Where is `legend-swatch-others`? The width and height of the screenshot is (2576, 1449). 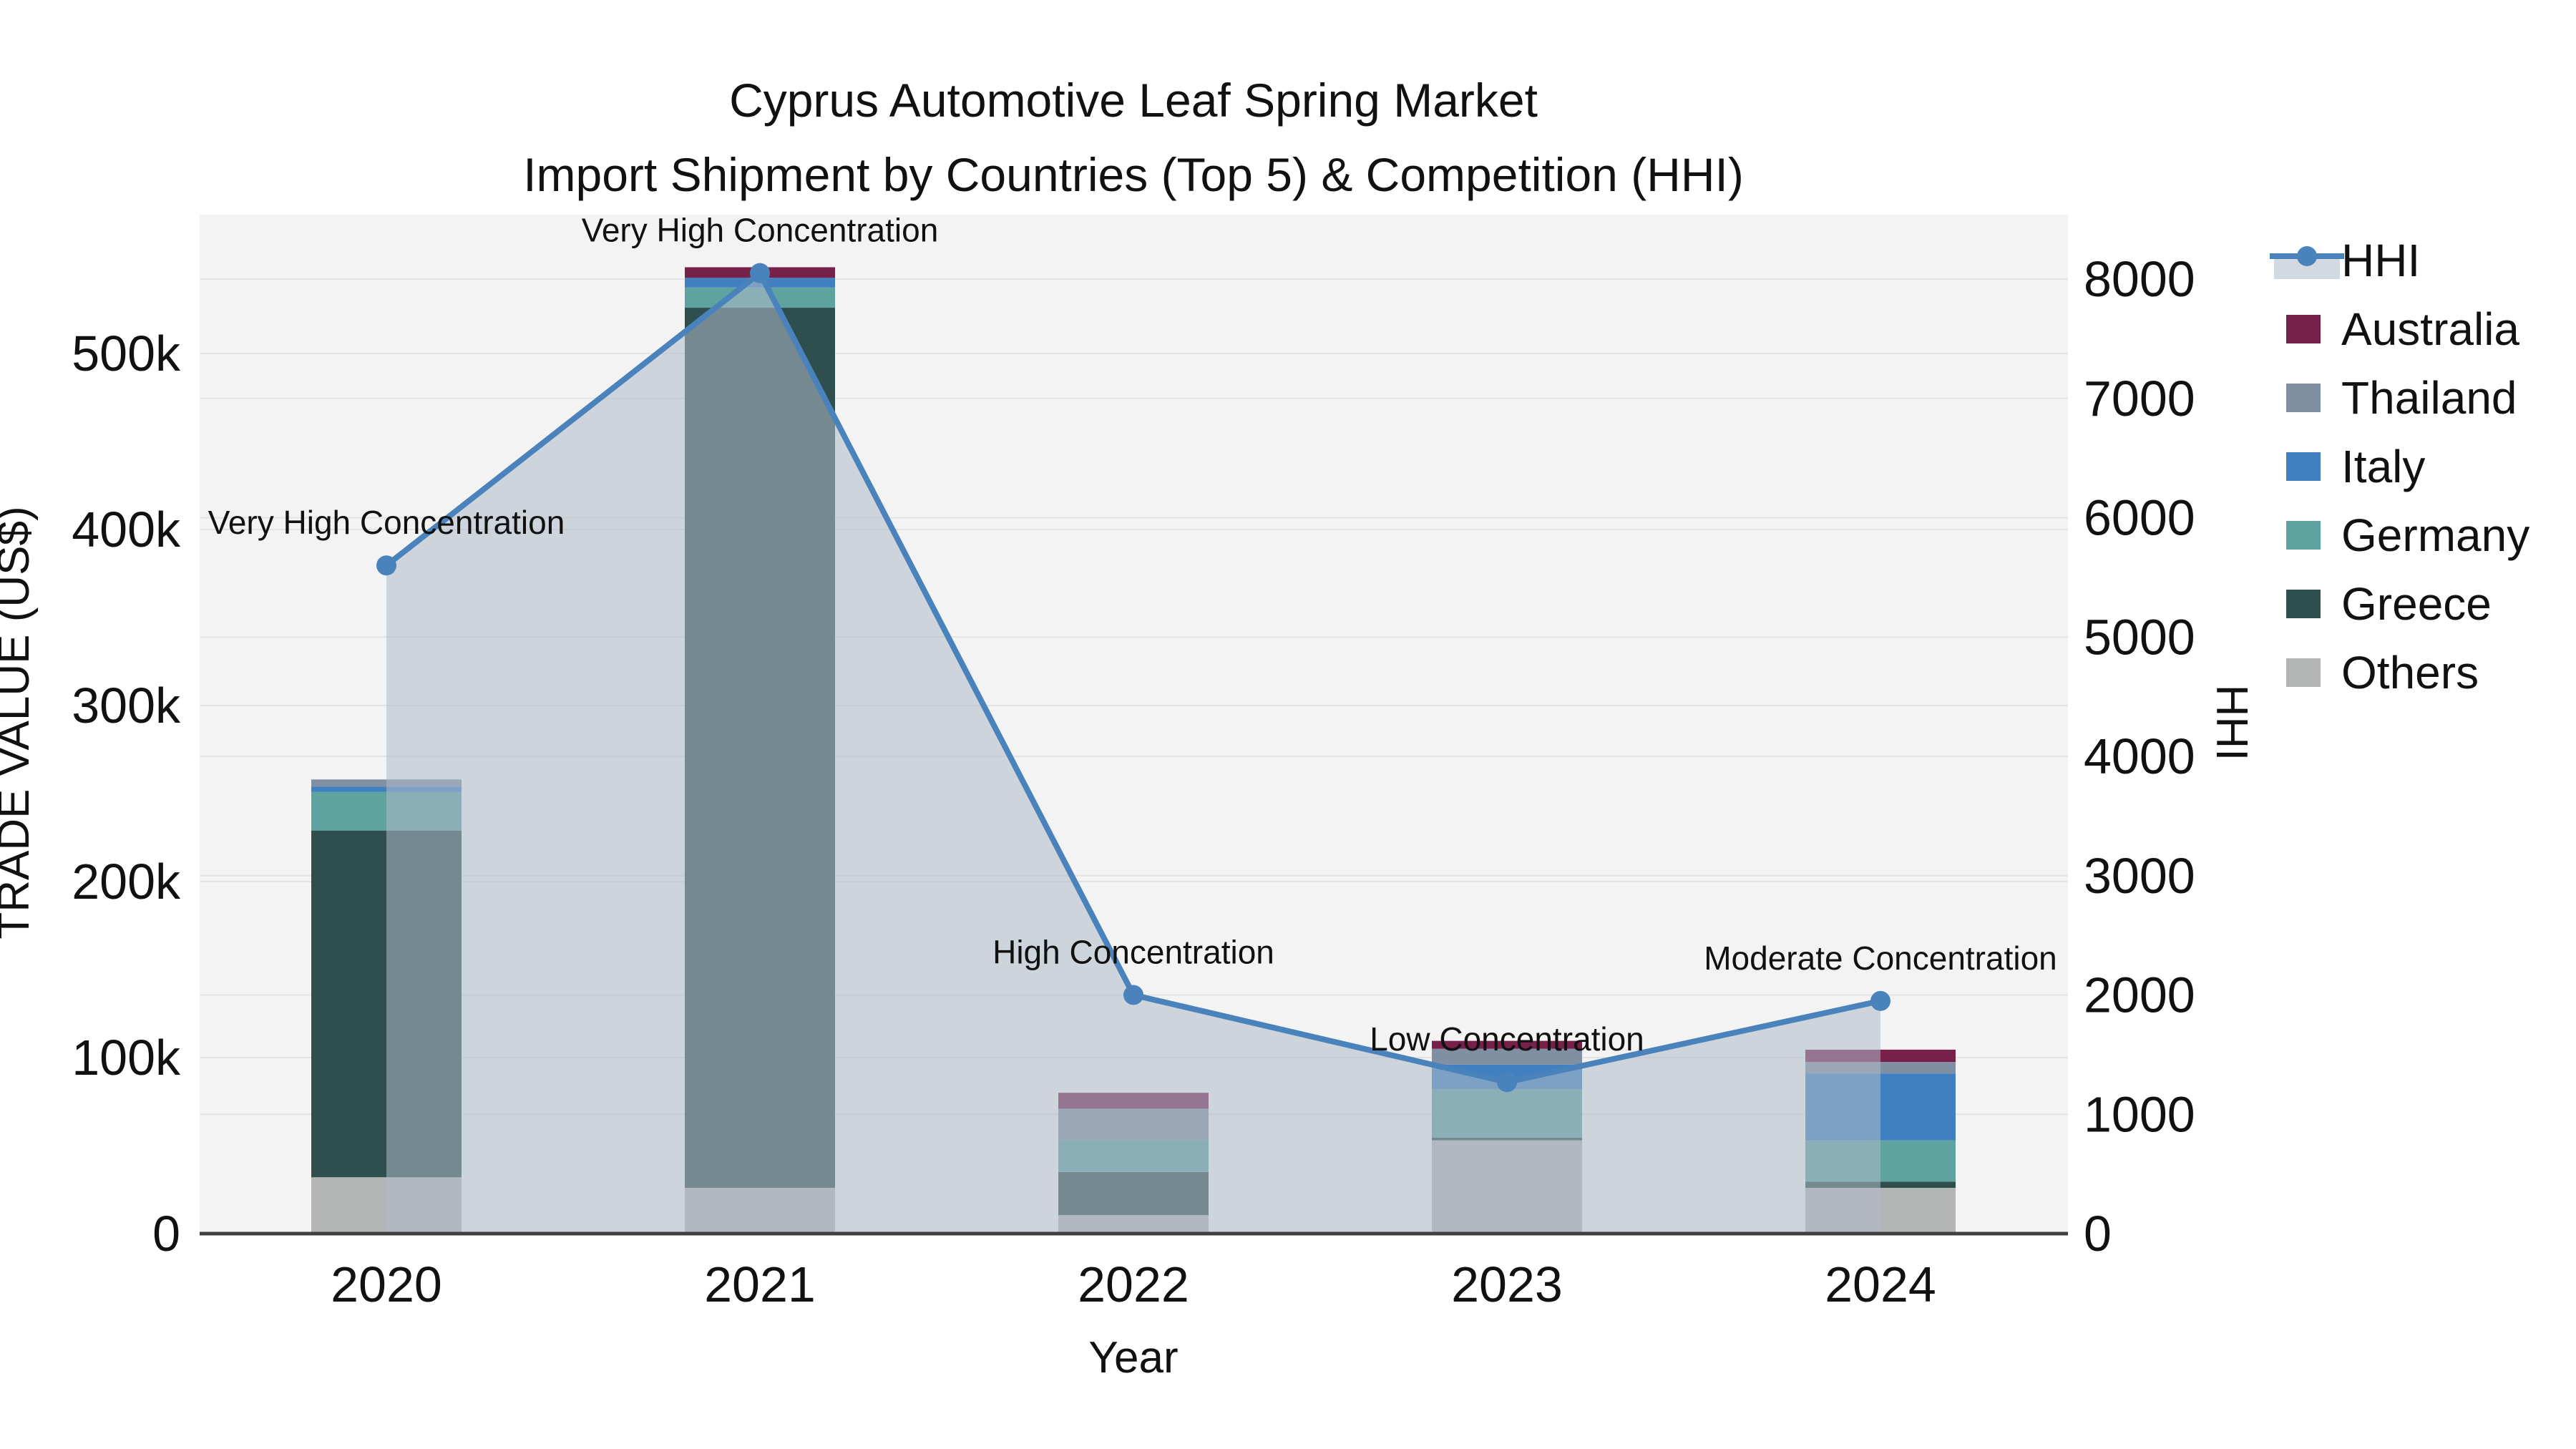 legend-swatch-others is located at coordinates (2303, 672).